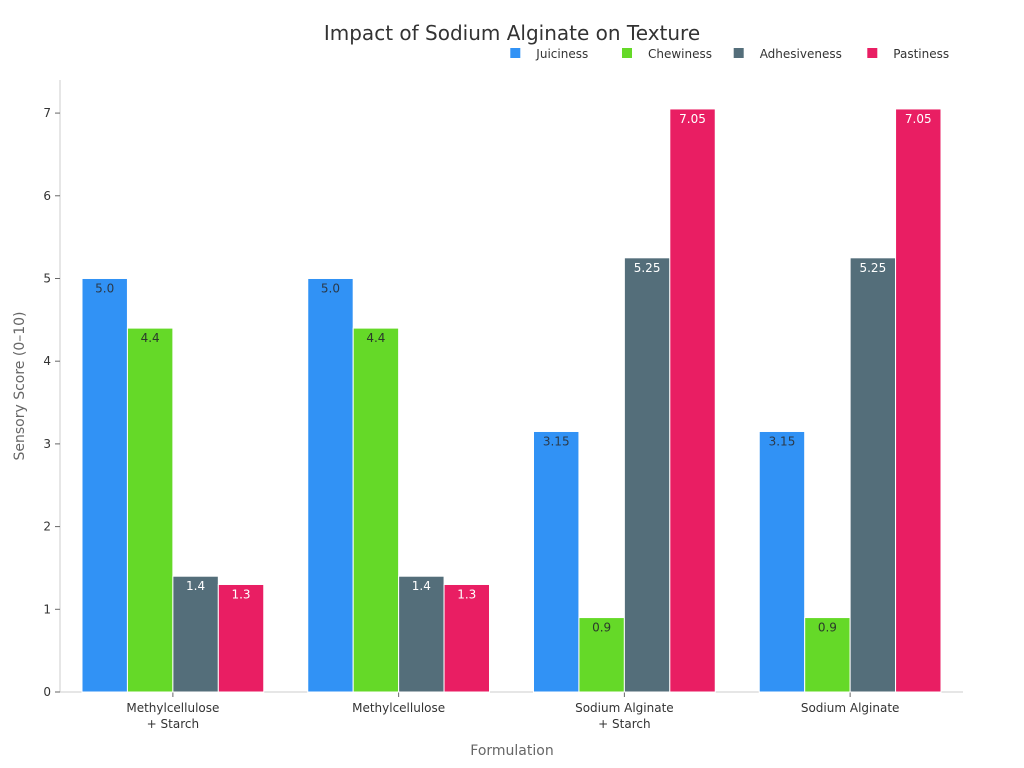 The image size is (1024, 768). I want to click on y-tick-label: 3, so click(47, 444).